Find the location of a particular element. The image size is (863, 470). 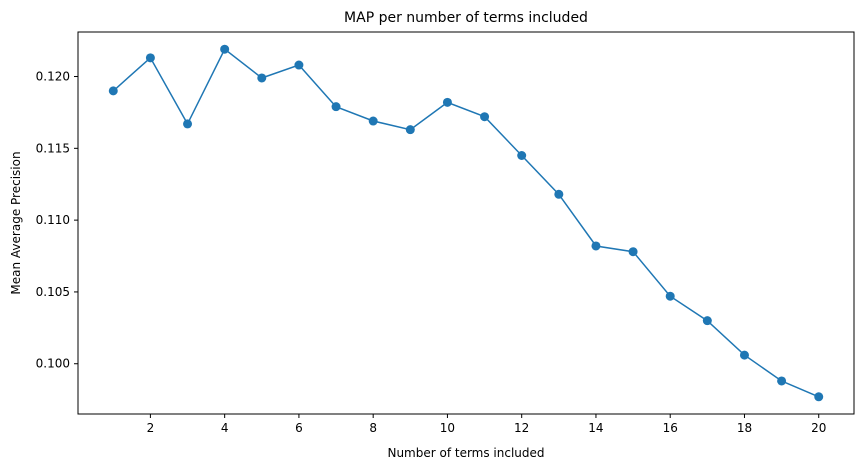

x-tick-label: 4 is located at coordinates (225, 428).